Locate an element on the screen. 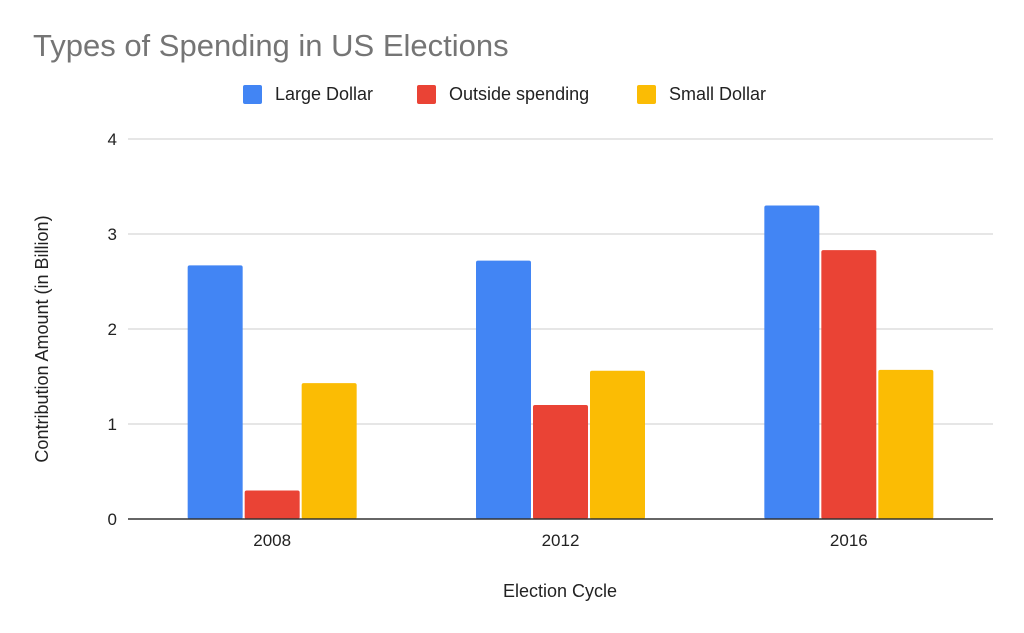  x-tick-label: 2016 is located at coordinates (849, 540).